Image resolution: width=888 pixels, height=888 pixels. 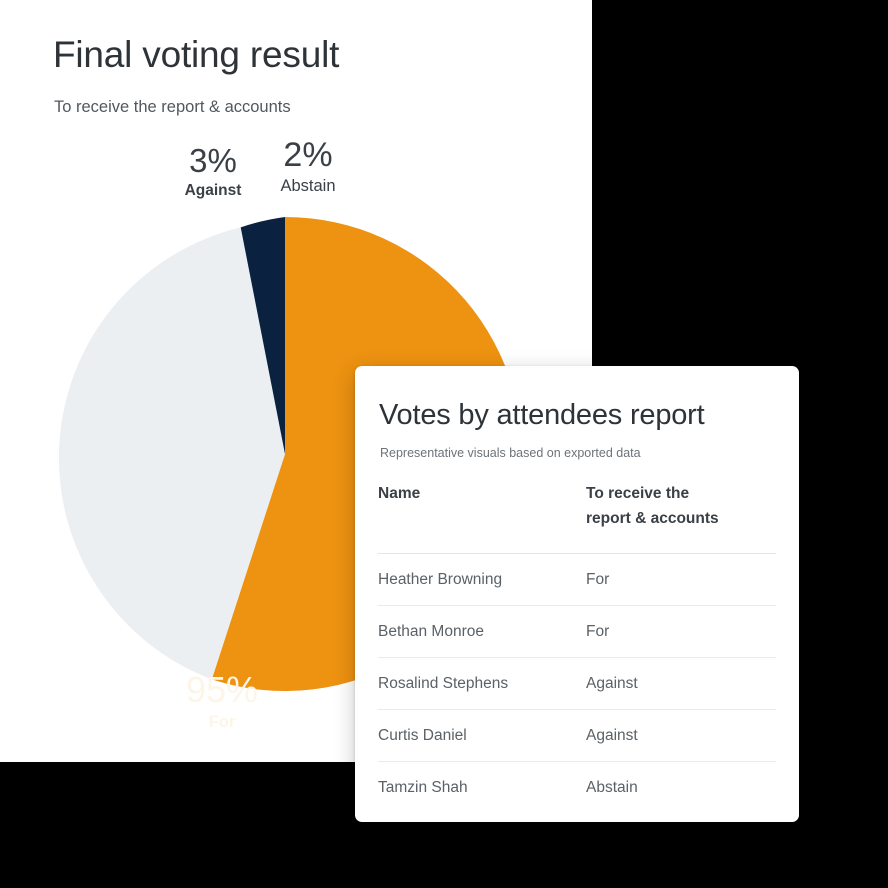 I want to click on column-header-vote-line1: To receive the, so click(x=638, y=493).